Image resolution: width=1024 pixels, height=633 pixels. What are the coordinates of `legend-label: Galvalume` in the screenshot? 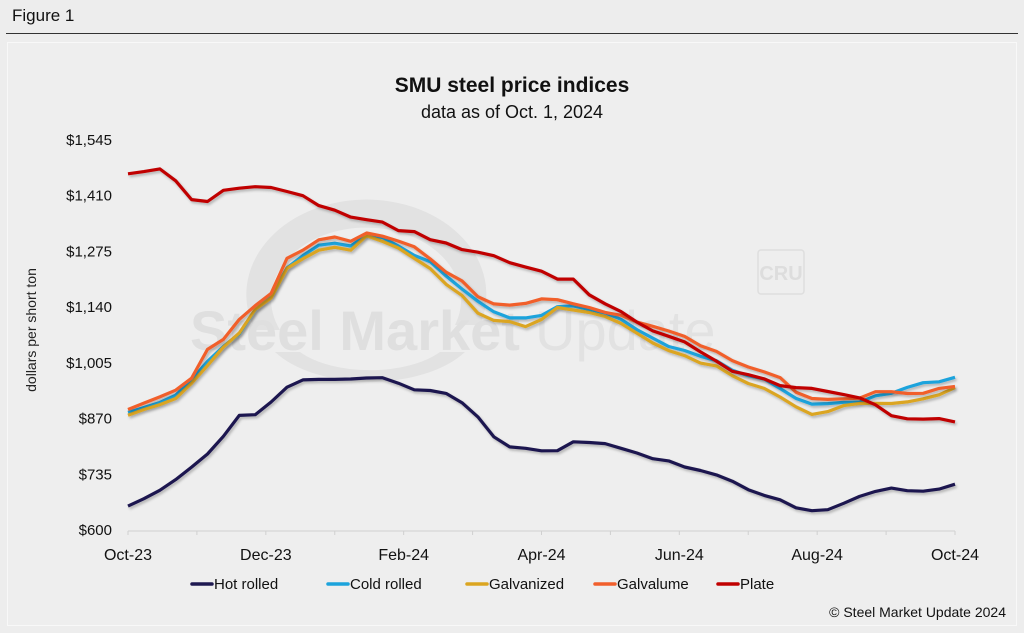 It's located at (653, 584).